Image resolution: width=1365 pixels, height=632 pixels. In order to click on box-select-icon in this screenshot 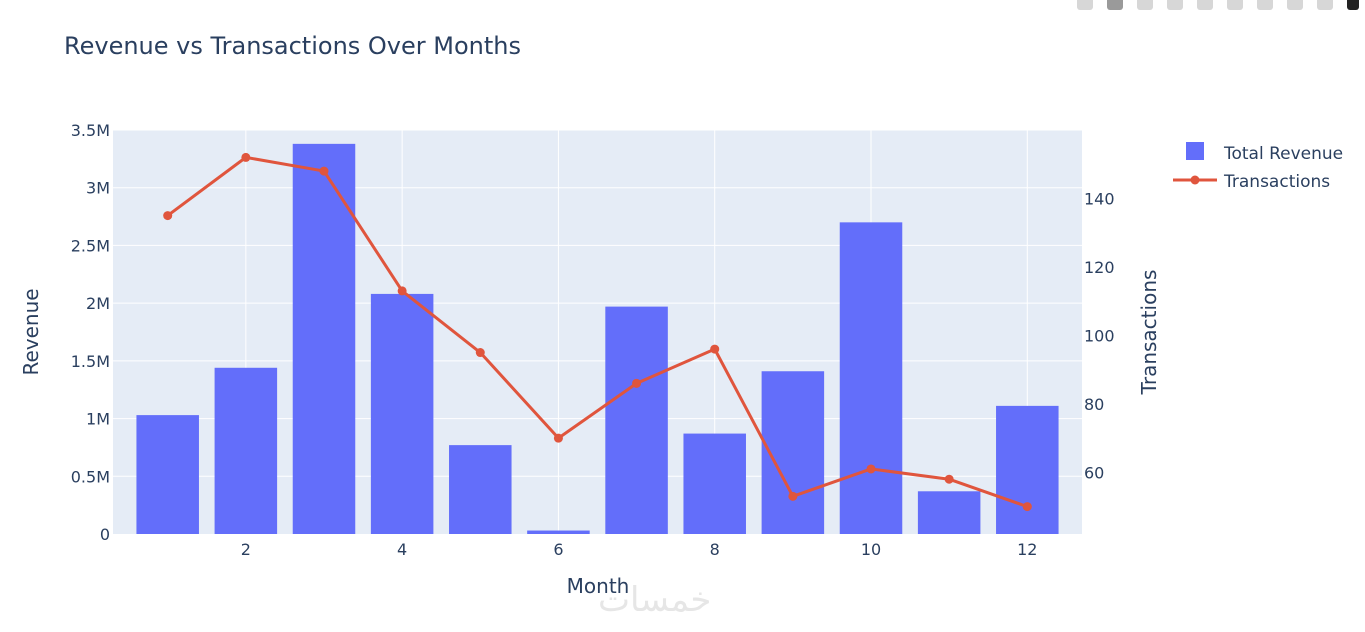, I will do `click(1175, 5)`.